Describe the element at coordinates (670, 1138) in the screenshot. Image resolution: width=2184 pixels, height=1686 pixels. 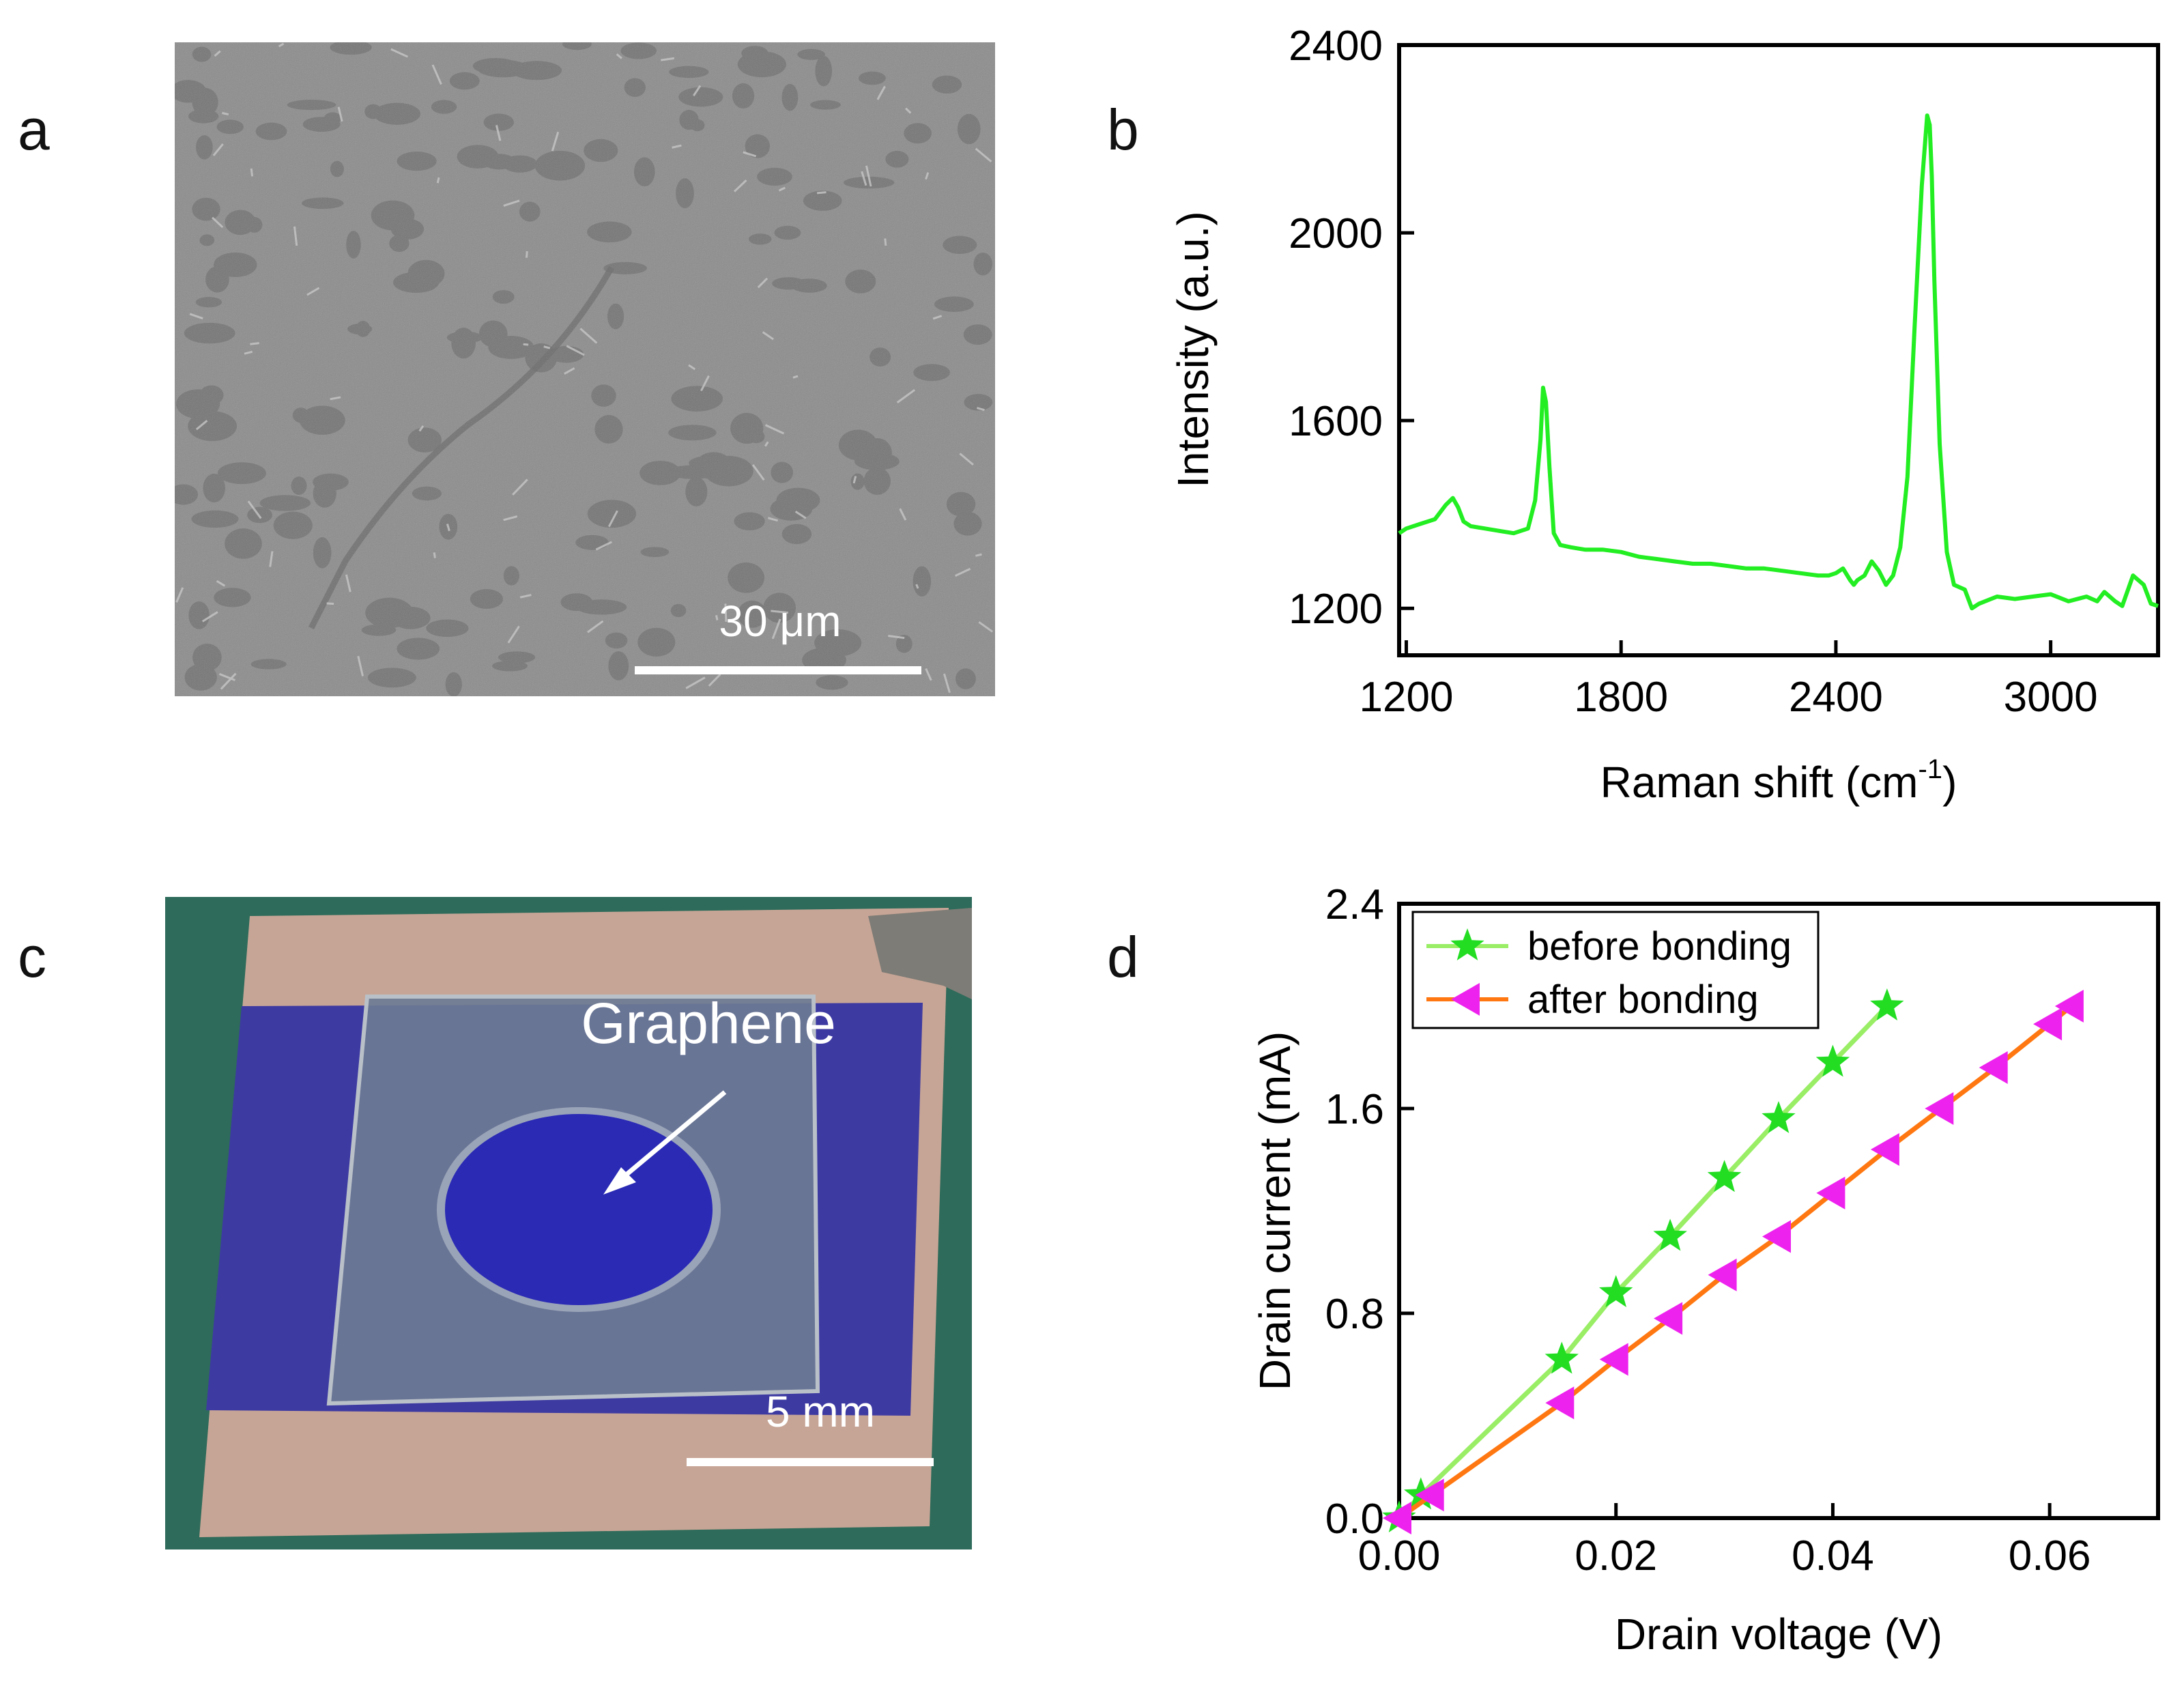
I see `graphene-arrow` at that location.